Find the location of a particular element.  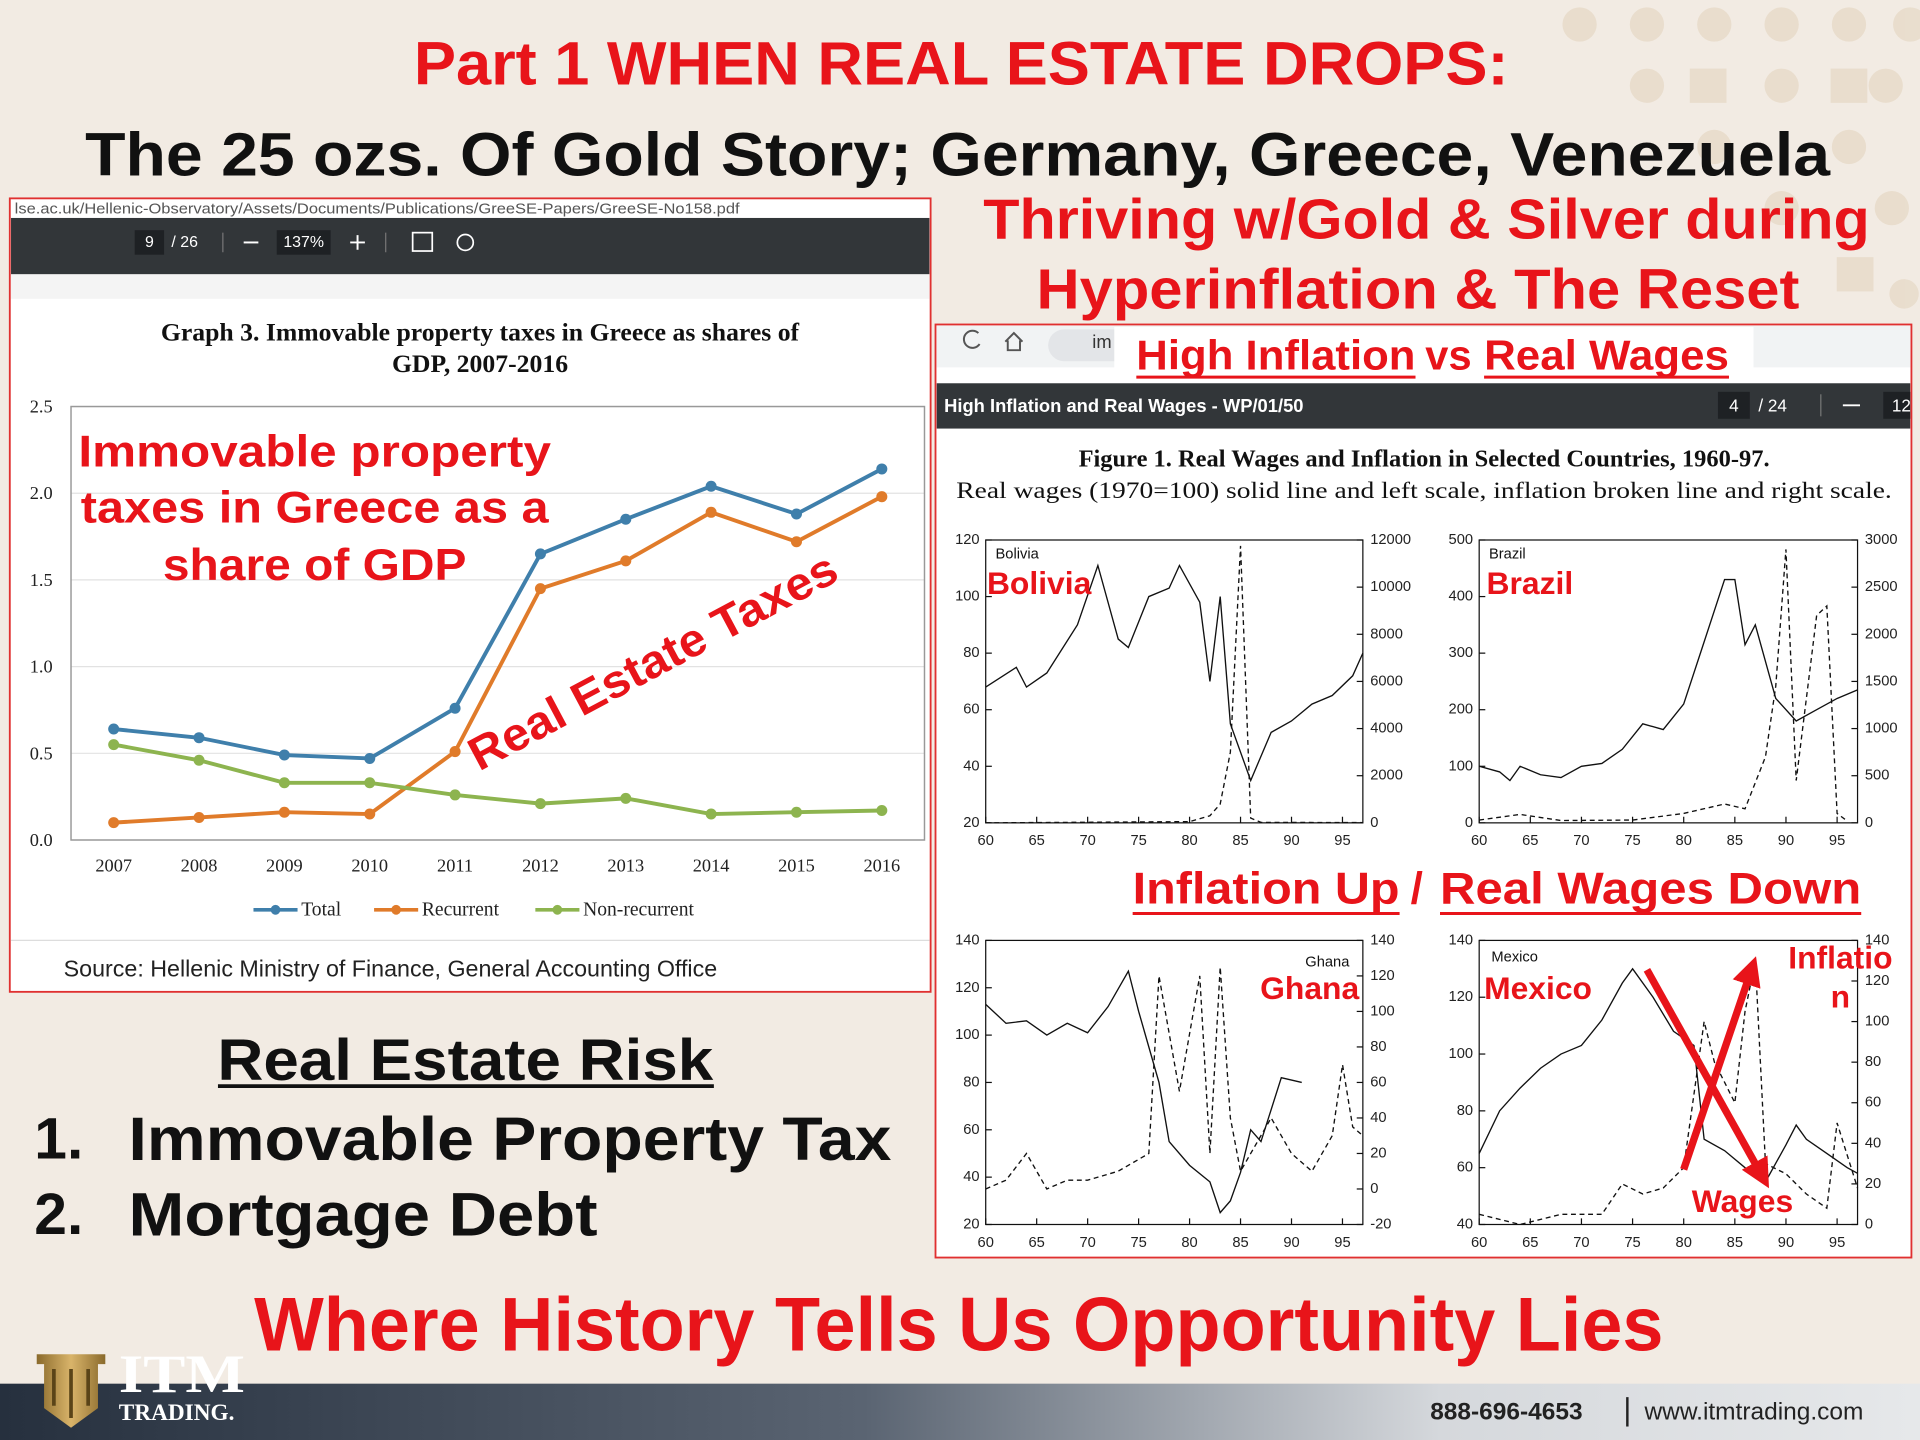

x-tick-label: 2010 is located at coordinates (369, 866).